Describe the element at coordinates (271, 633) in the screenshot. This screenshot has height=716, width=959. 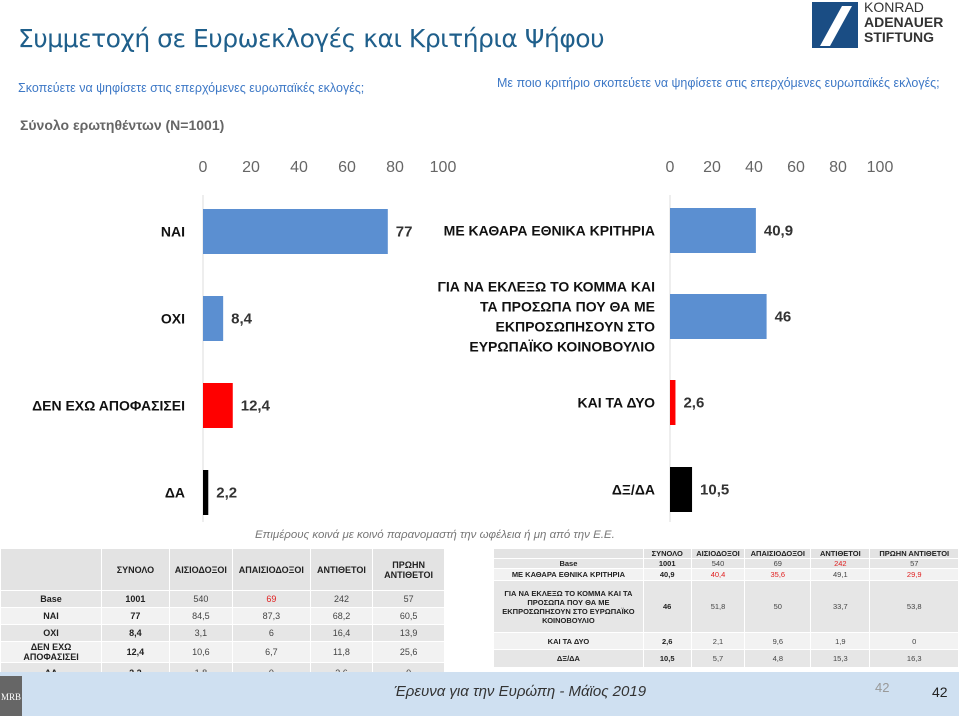
I see `table-cell: 6` at that location.